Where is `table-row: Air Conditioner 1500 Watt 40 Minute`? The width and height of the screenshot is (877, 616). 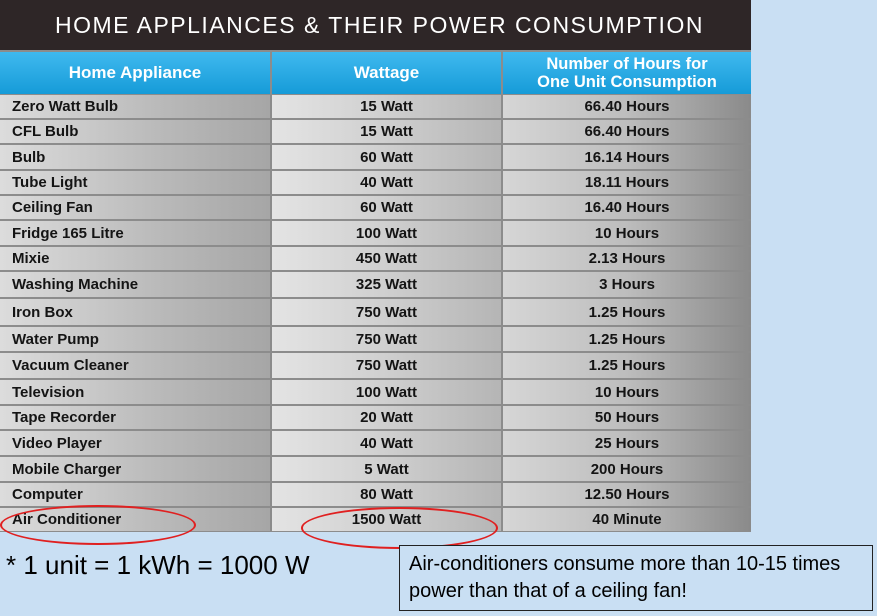
table-row: Air Conditioner 1500 Watt 40 Minute is located at coordinates (375, 519).